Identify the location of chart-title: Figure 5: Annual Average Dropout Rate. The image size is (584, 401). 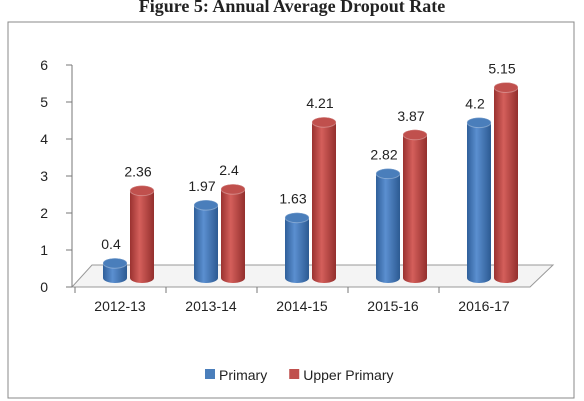
(292, 8).